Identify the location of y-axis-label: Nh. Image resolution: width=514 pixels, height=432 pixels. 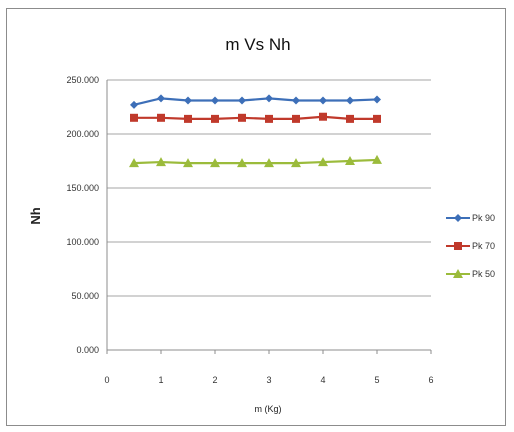
(35, 215).